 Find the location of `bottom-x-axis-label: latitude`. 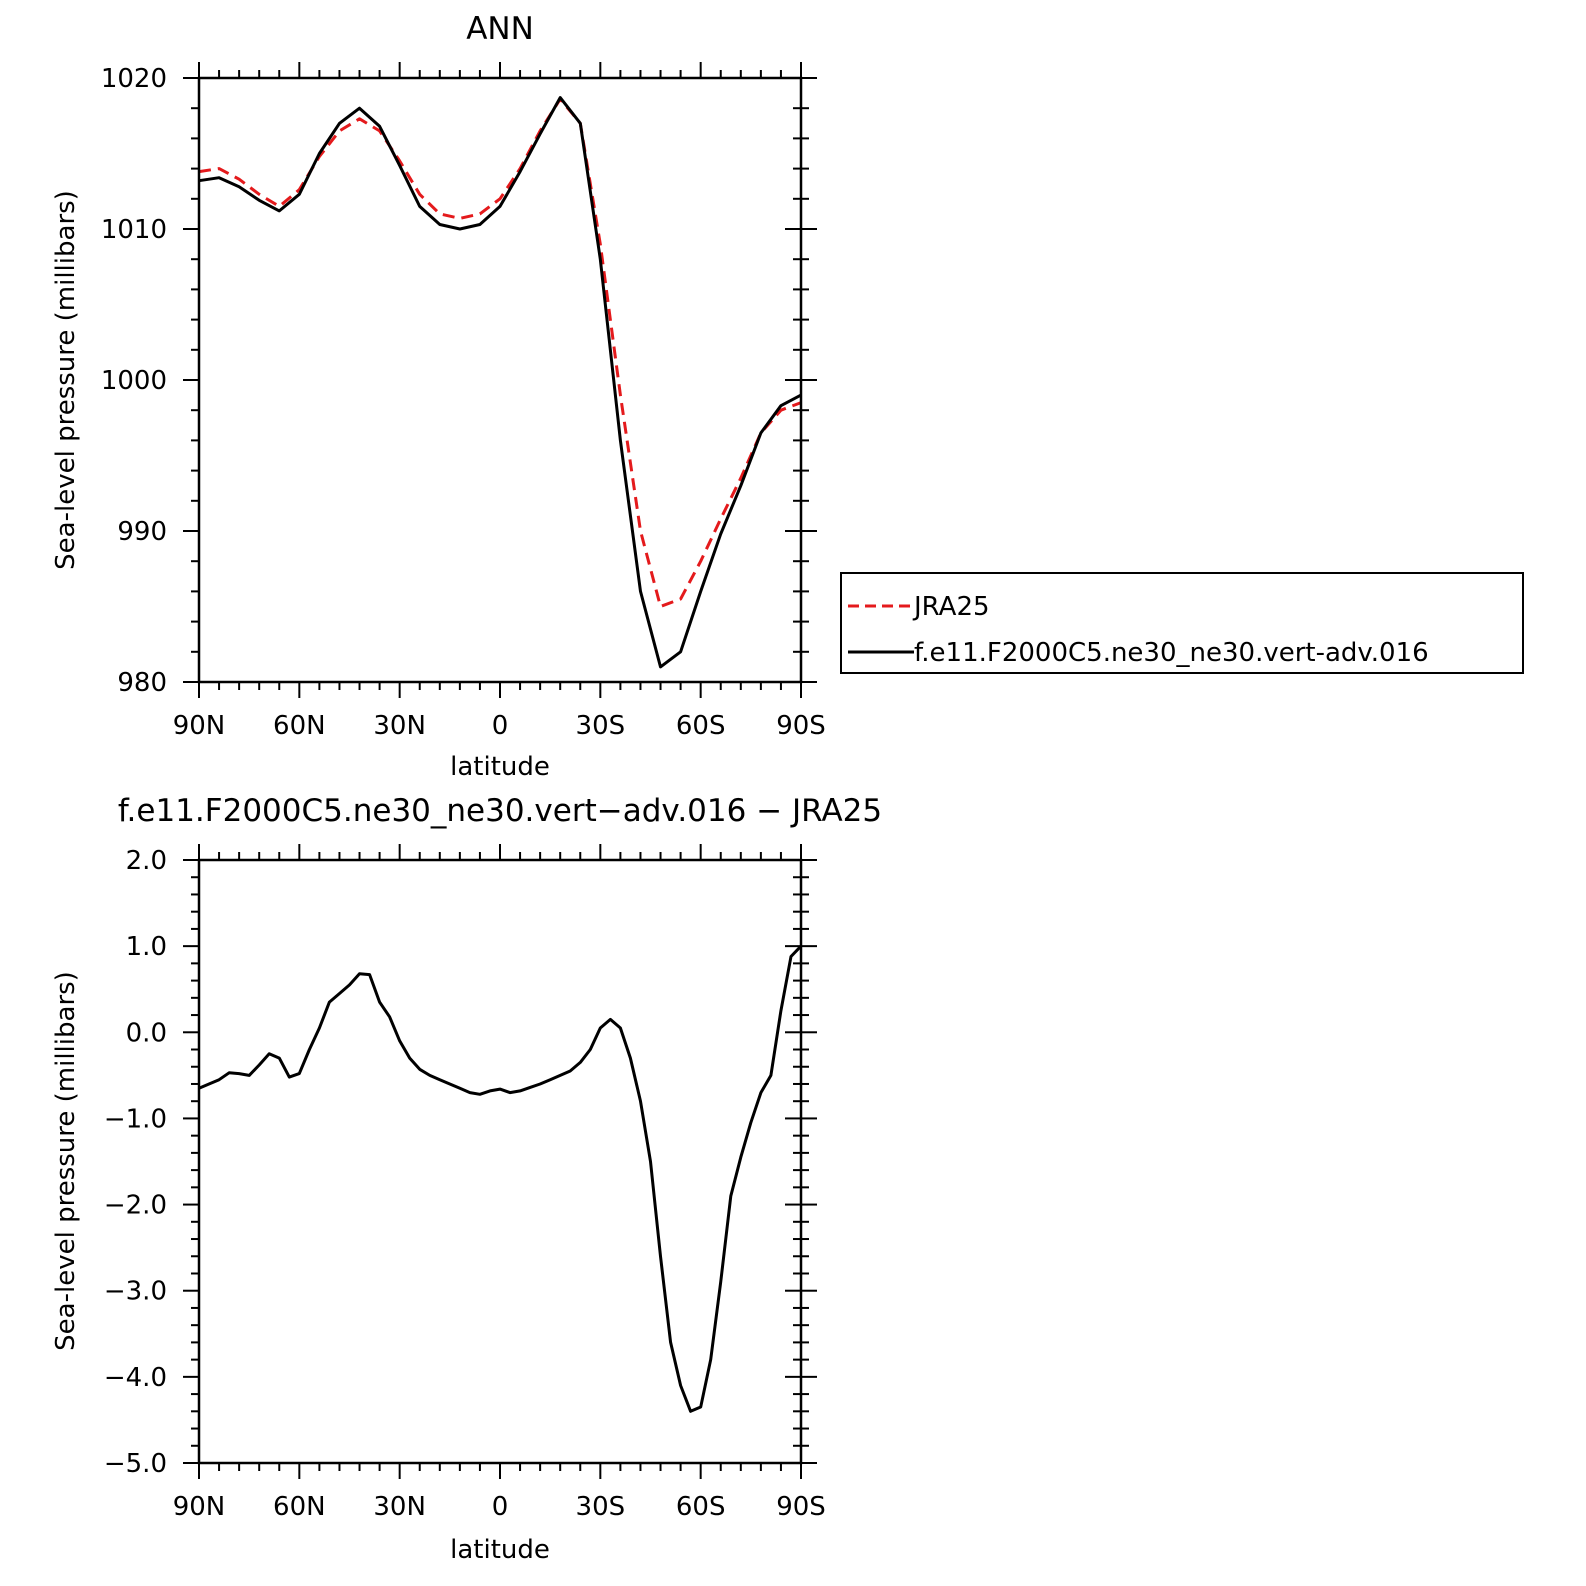

bottom-x-axis-label: latitude is located at coordinates (500, 1550).